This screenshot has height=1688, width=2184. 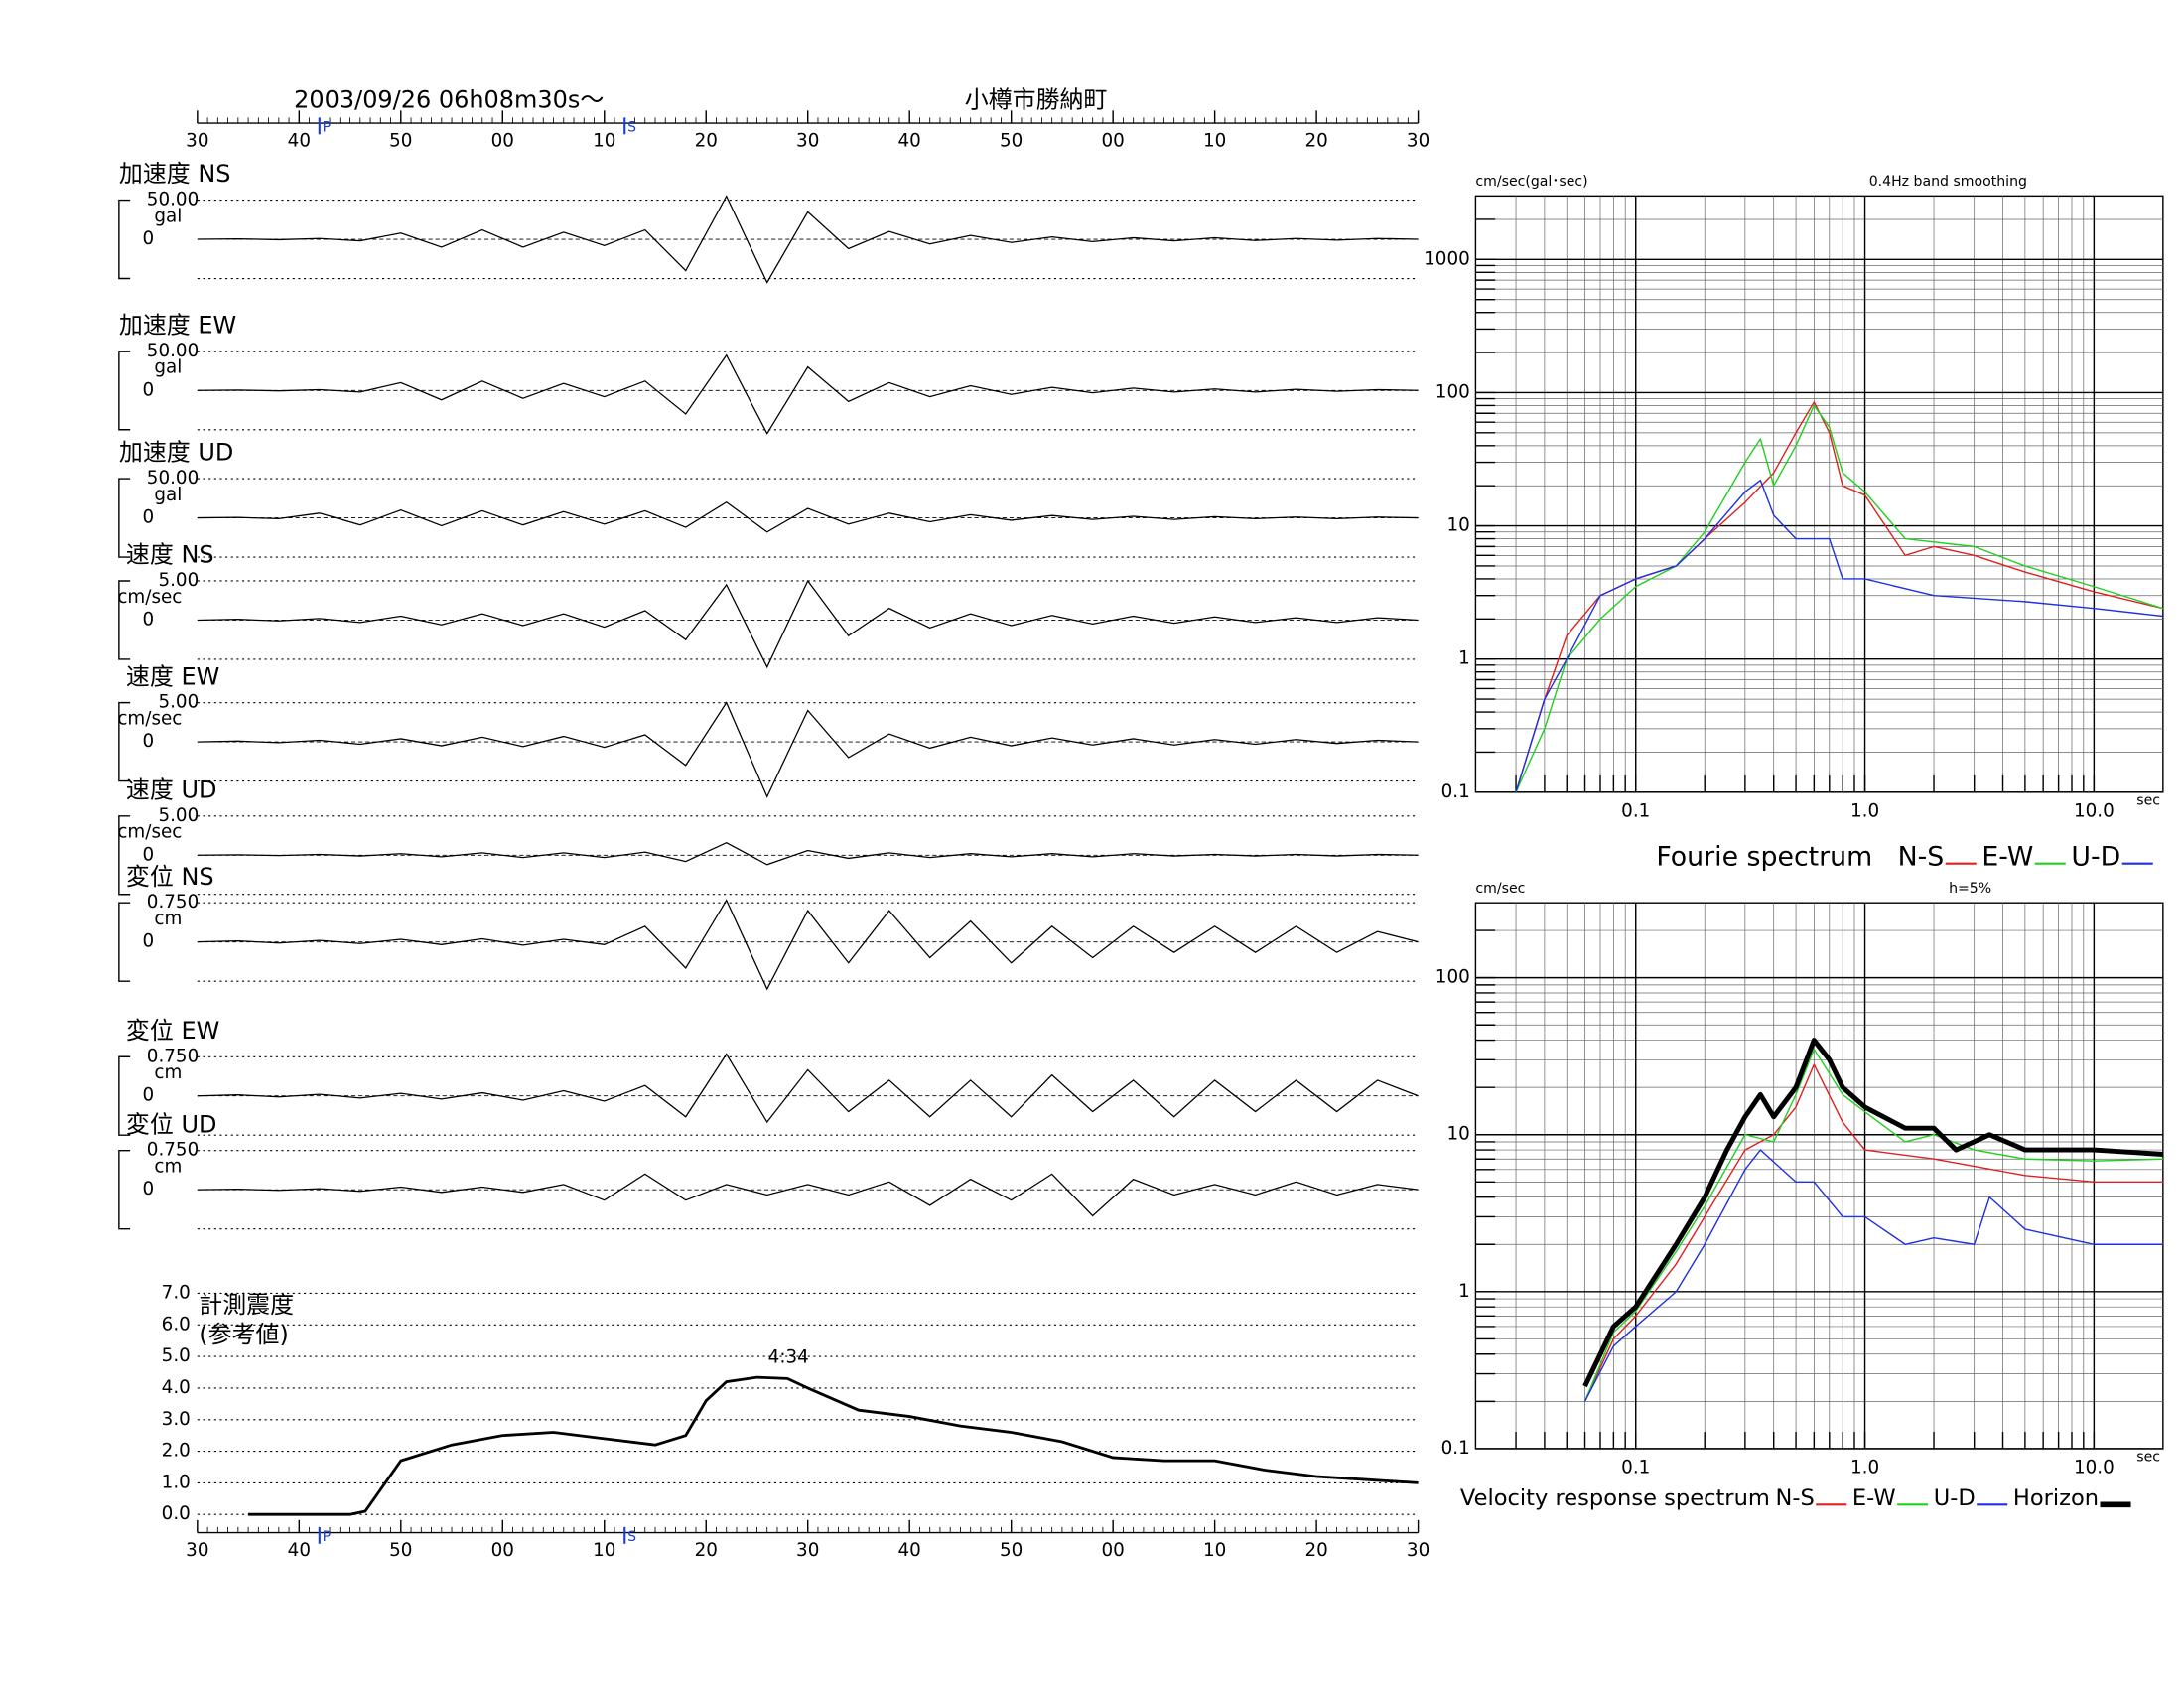 What do you see at coordinates (176, 453) in the screenshot?
I see `trace-title: 加速度 UD` at bounding box center [176, 453].